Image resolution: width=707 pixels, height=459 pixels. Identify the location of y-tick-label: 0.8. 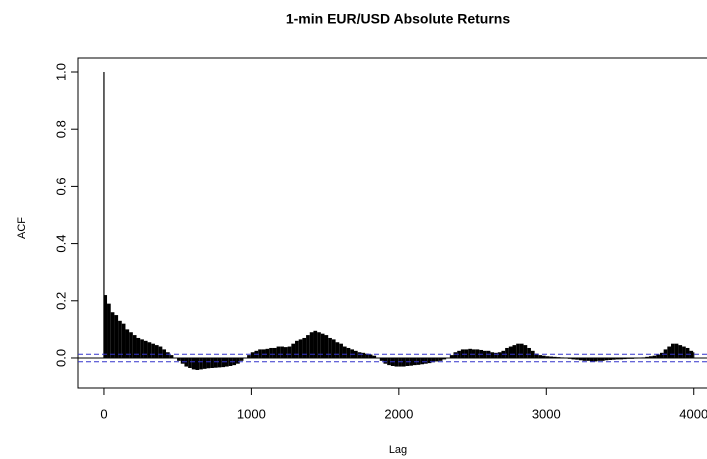
(60, 129).